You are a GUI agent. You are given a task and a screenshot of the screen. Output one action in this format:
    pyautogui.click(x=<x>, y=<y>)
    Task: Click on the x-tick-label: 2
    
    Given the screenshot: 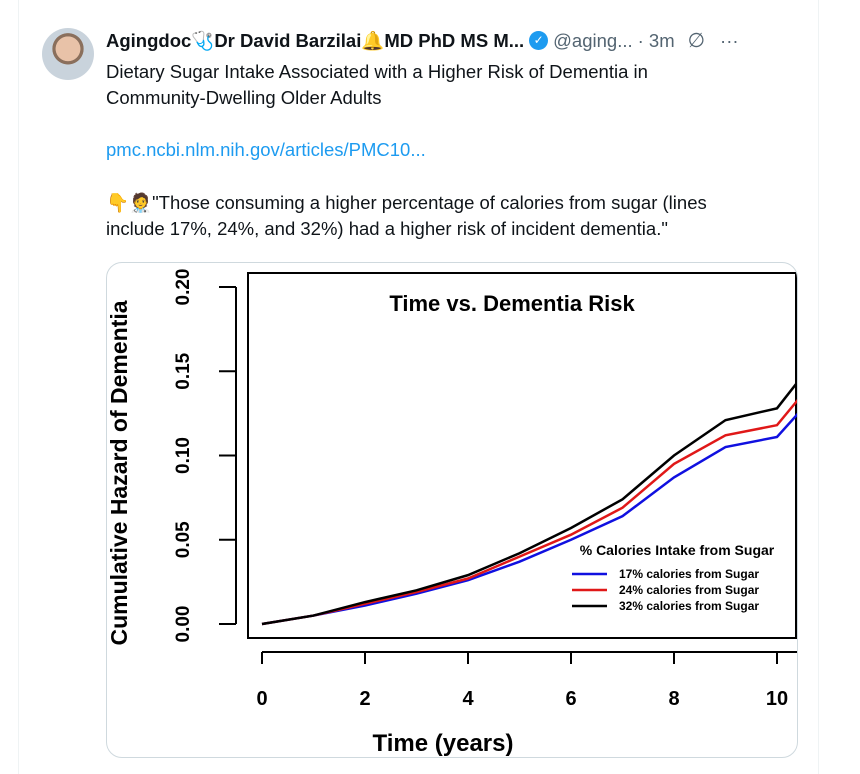 What is the action you would take?
    pyautogui.click(x=364, y=699)
    